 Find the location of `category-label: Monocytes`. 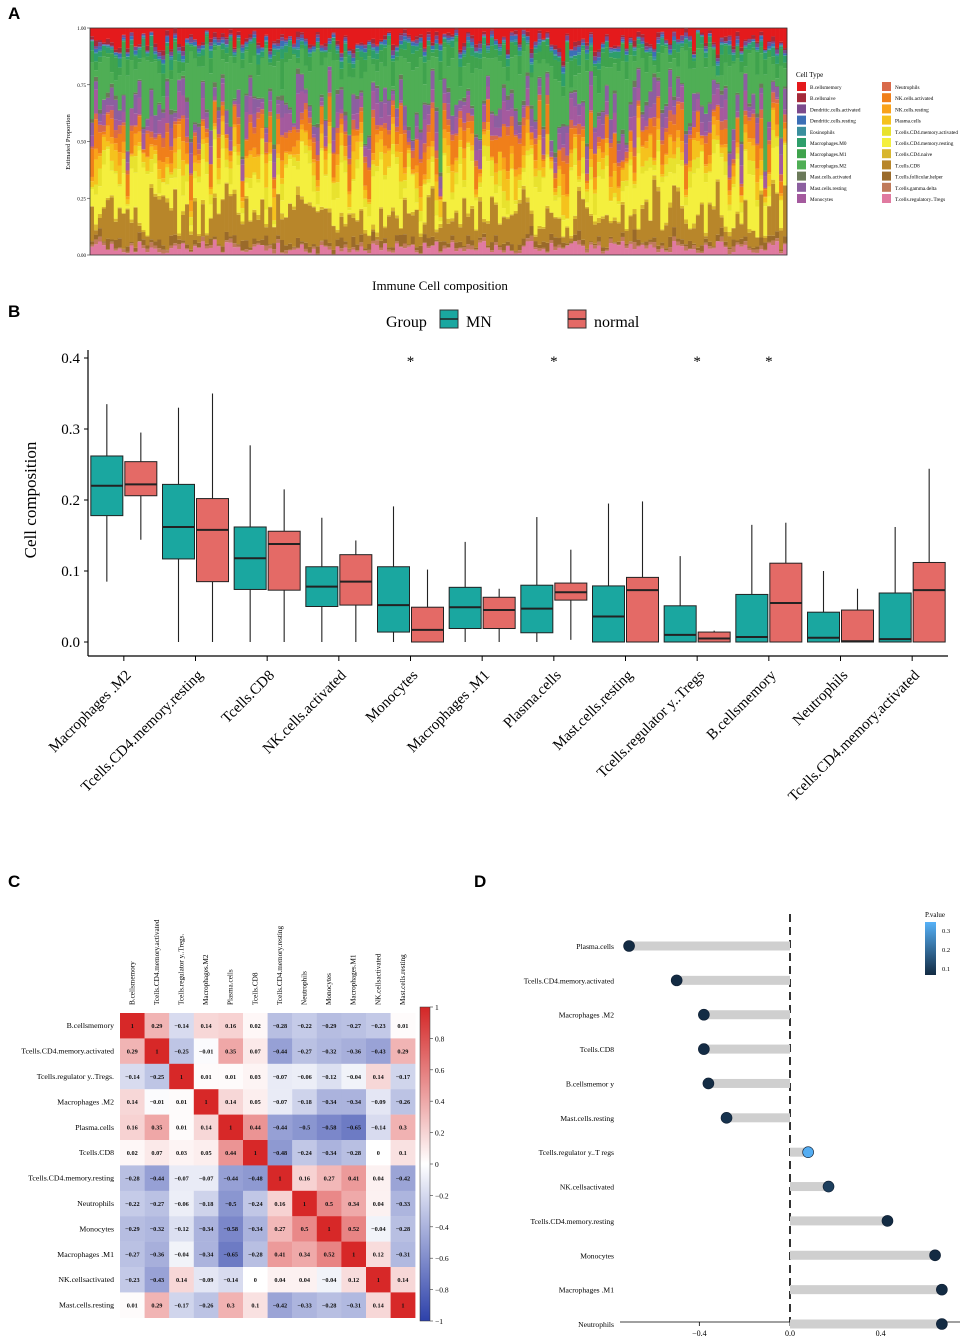

category-label: Monocytes is located at coordinates (597, 1255).